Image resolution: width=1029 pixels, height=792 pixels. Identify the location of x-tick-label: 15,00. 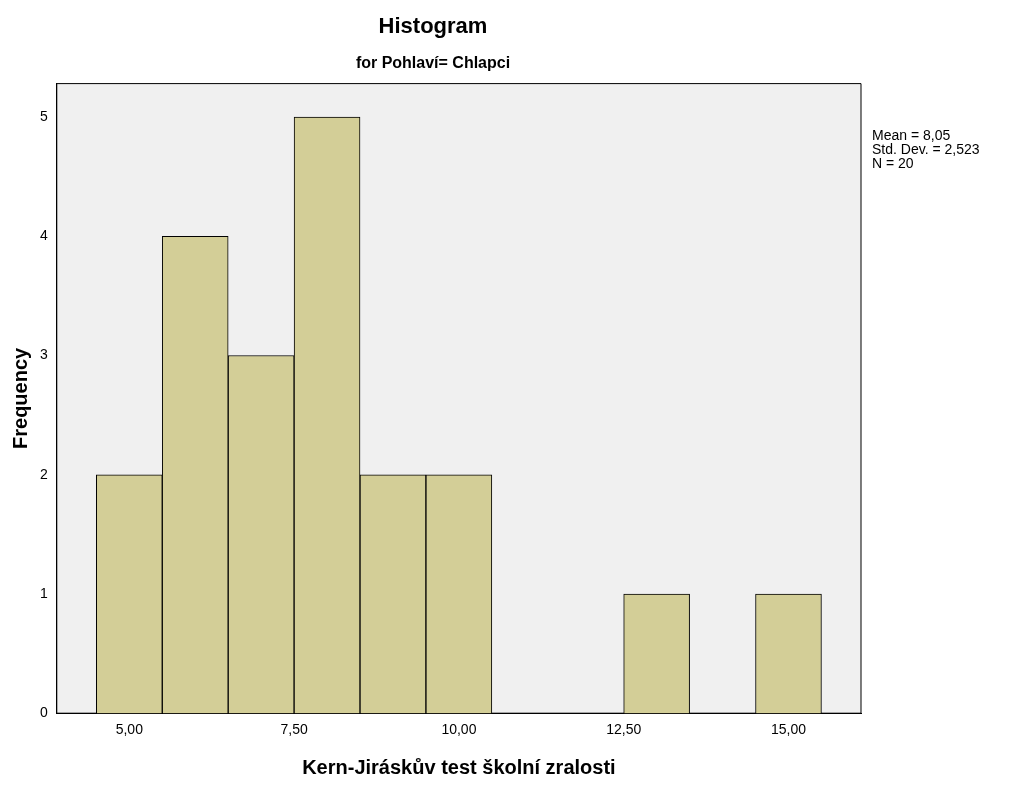
(788, 729).